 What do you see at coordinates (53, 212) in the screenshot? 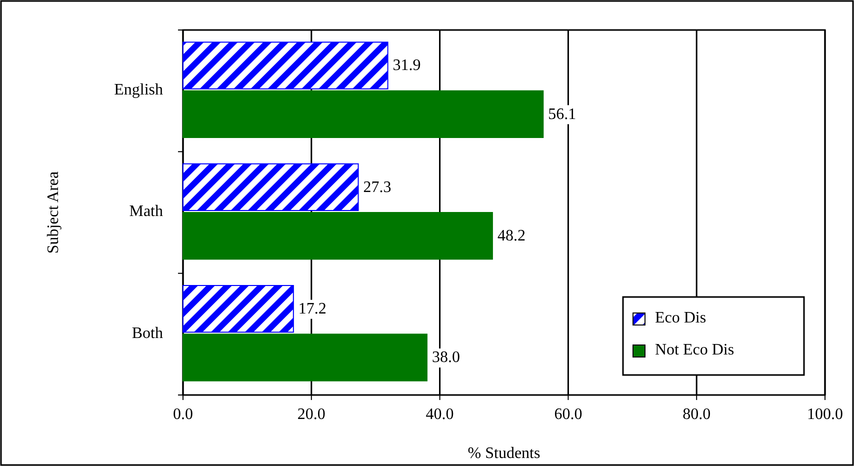
I see `y-axis-title: Subject Area` at bounding box center [53, 212].